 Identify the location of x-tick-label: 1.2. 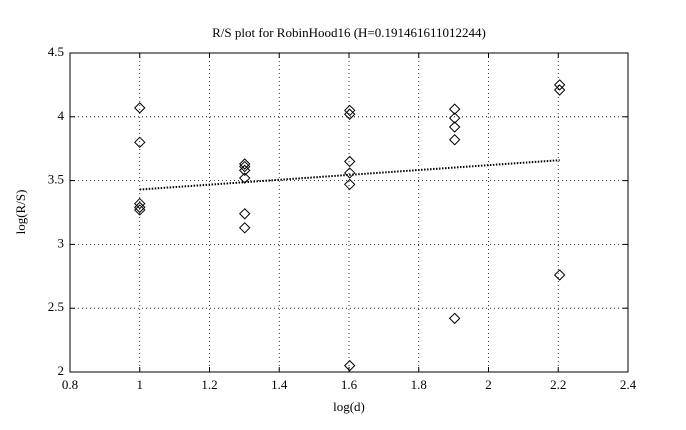
(209, 384).